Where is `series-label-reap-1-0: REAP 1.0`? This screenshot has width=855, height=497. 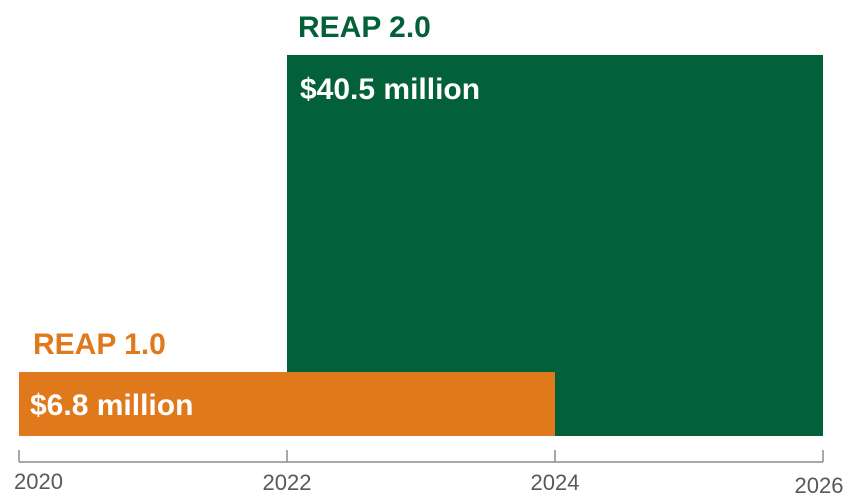 series-label-reap-1-0: REAP 1.0 is located at coordinates (99, 344).